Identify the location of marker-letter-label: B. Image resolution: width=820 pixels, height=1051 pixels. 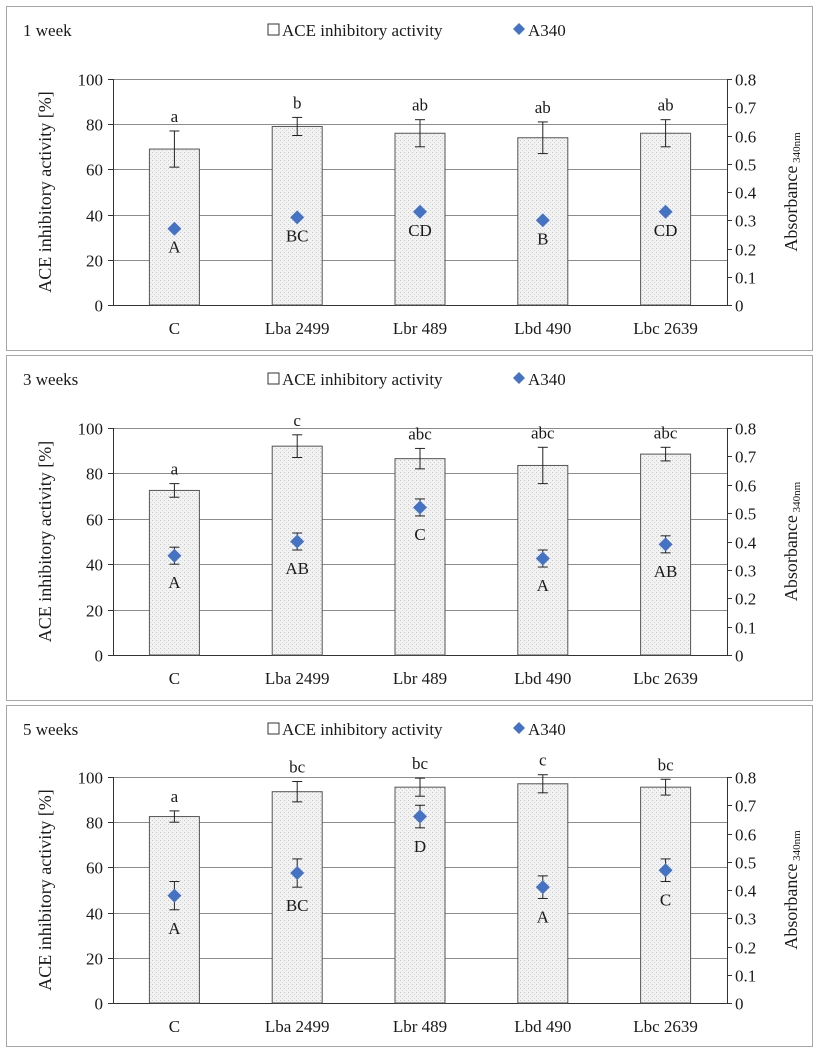
(542, 238).